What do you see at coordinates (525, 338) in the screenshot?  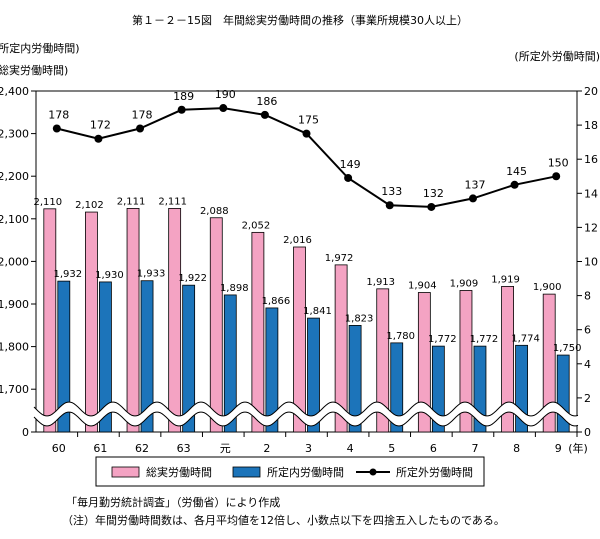 I see `bar-scheduled-label: 1,774` at bounding box center [525, 338].